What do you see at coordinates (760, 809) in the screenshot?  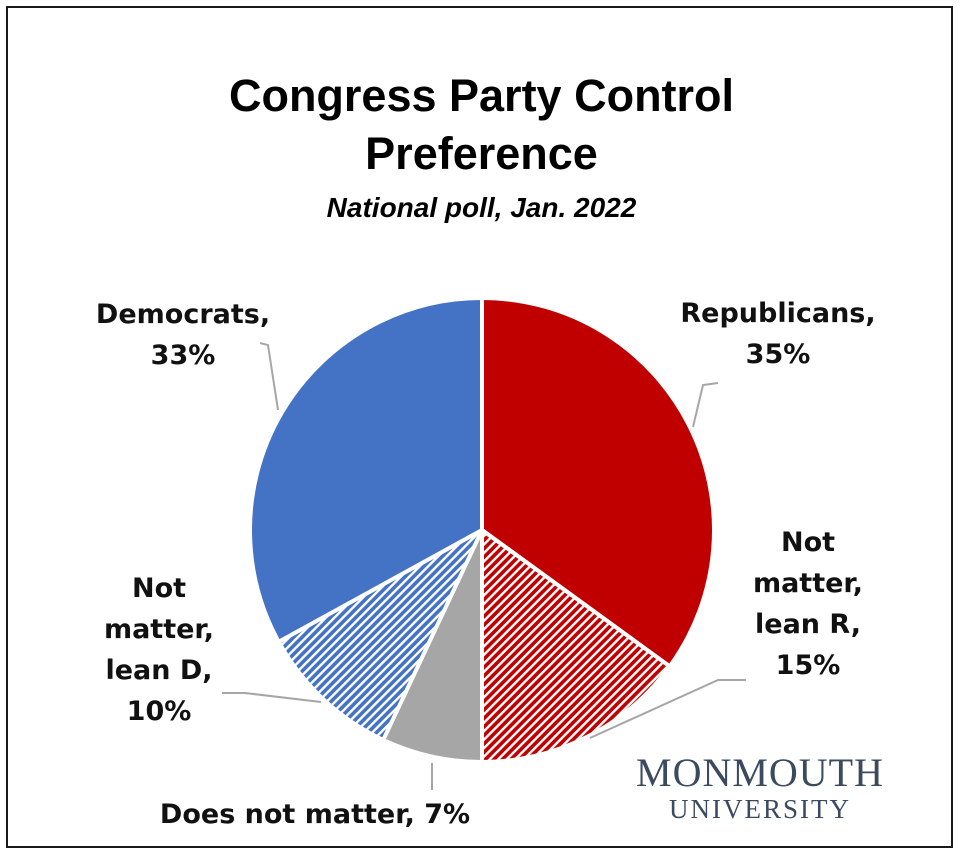 I see `logo-line-2: UNIVERSITY` at bounding box center [760, 809].